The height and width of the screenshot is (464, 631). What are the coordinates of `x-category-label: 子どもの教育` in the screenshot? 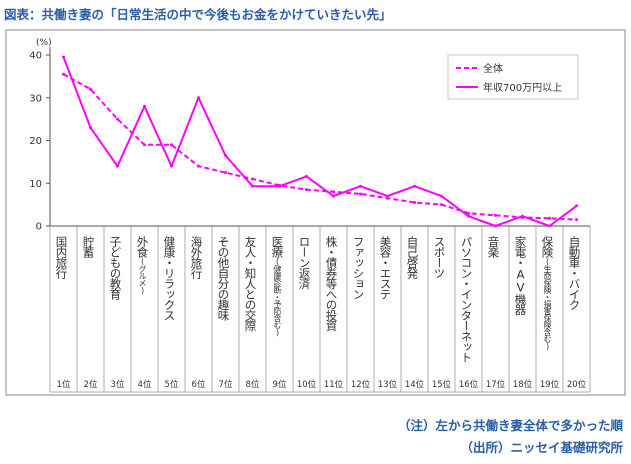 It's located at (116, 268).